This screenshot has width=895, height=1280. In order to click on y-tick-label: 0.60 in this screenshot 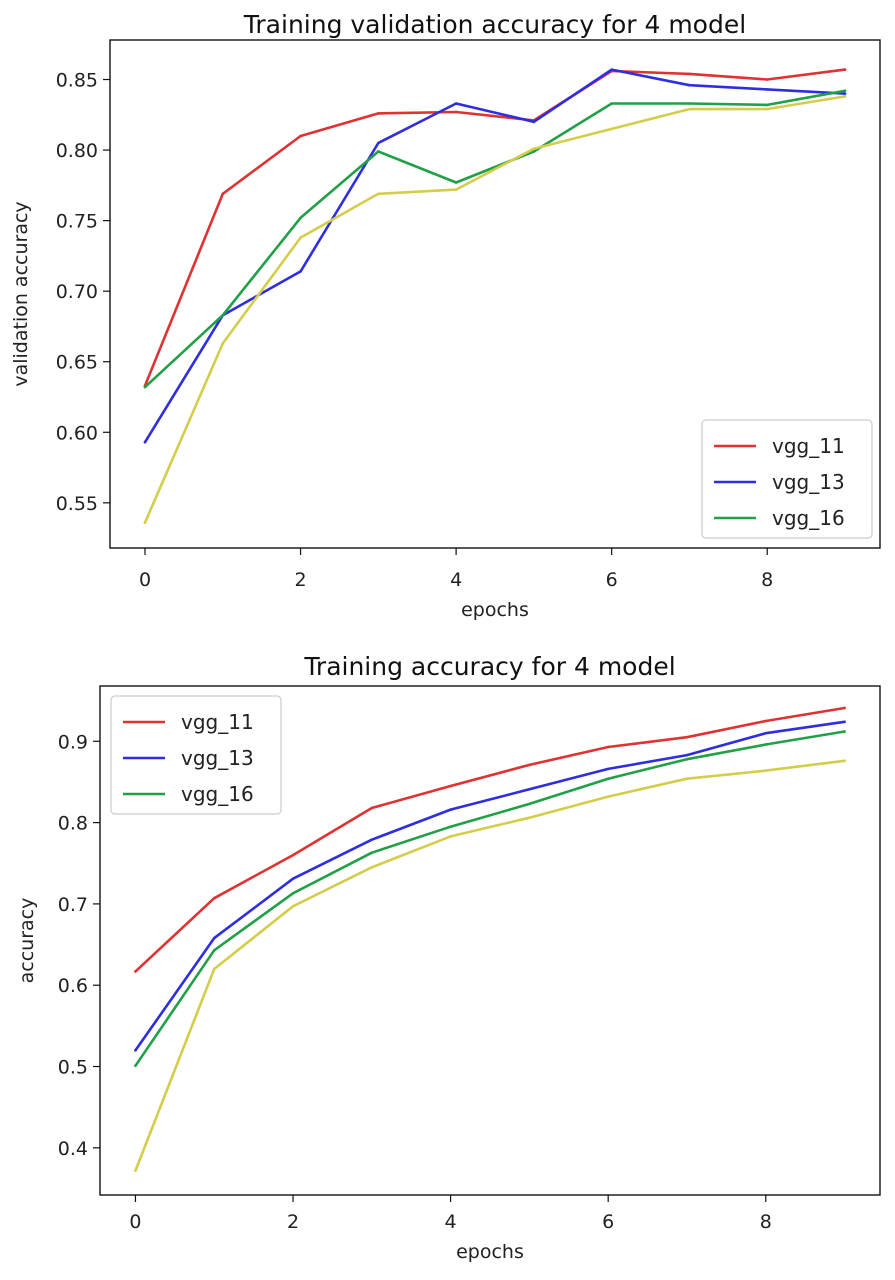, I will do `click(77, 433)`.